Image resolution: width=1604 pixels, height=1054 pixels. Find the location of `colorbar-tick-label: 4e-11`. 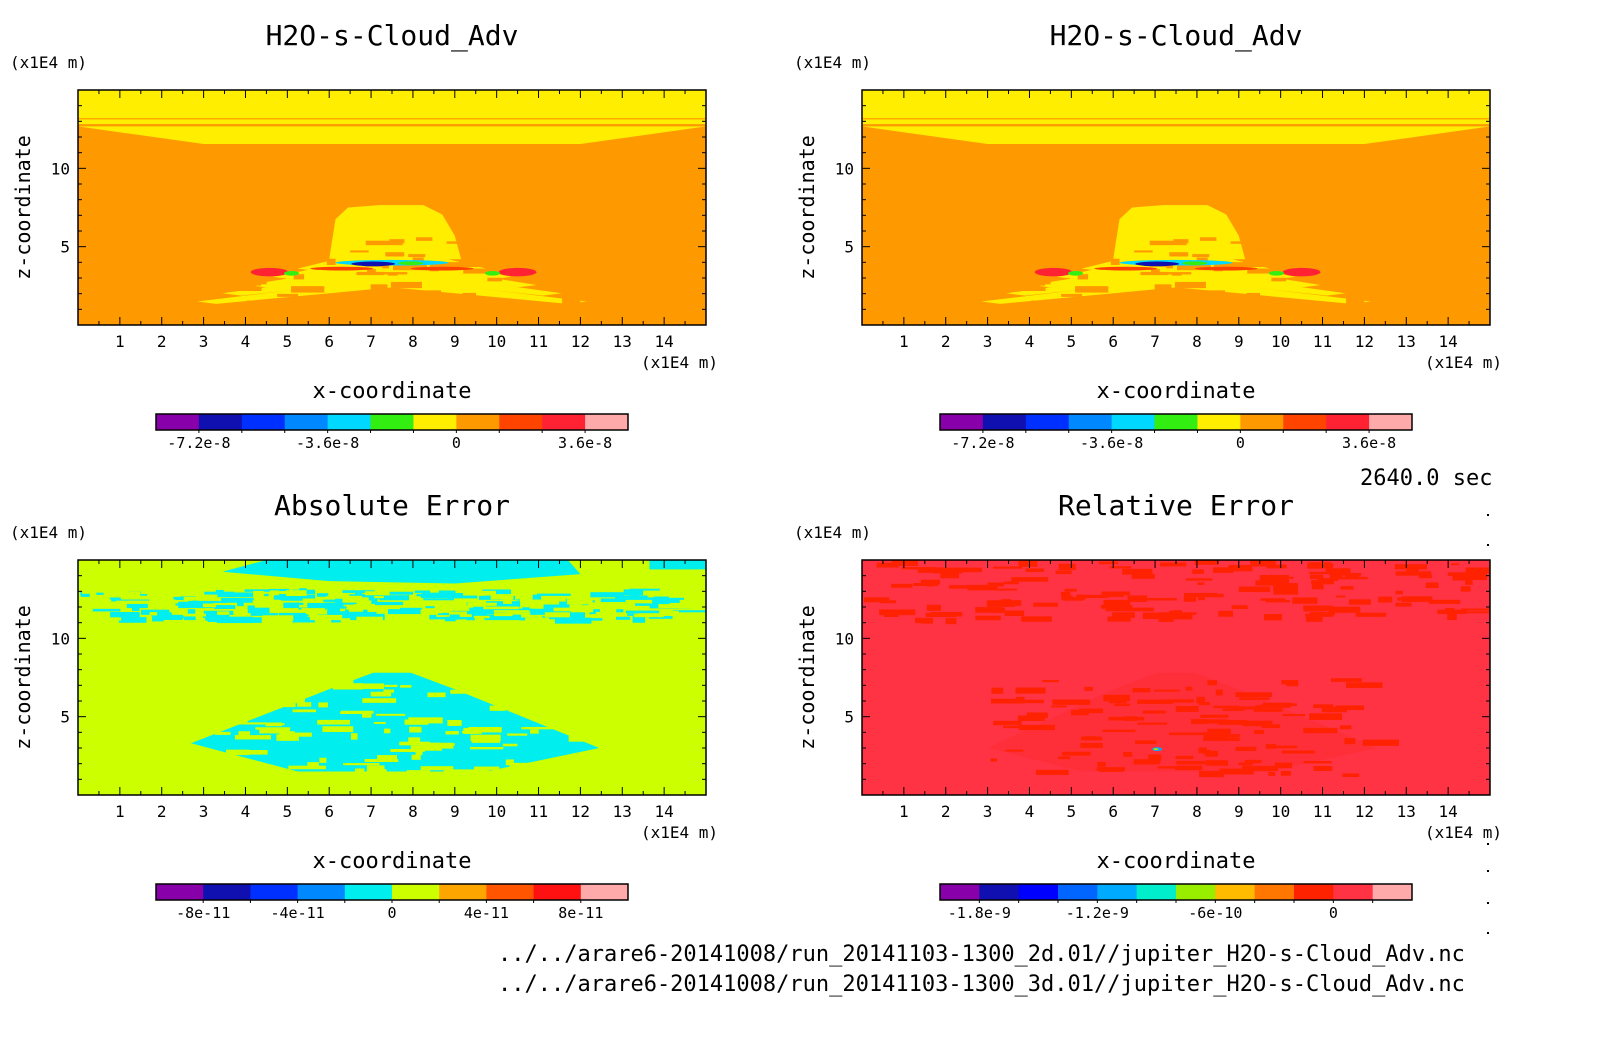

colorbar-tick-label: 4e-11 is located at coordinates (486, 913).